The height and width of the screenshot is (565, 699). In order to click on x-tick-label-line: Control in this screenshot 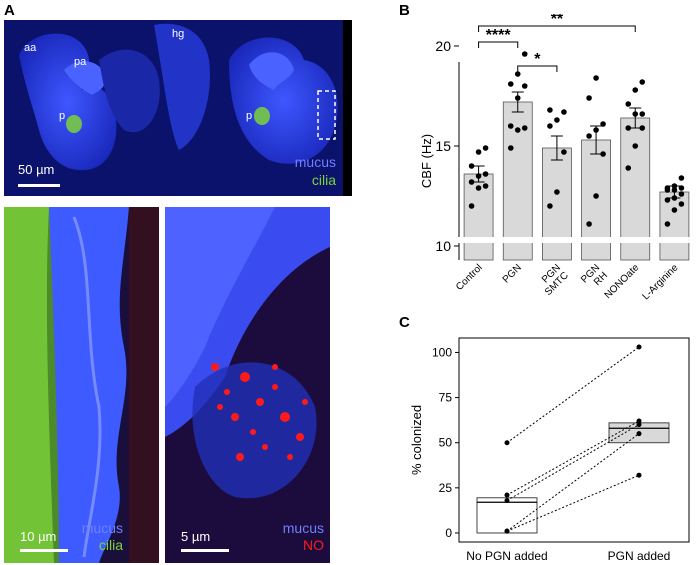, I will do `click(469, 277)`.